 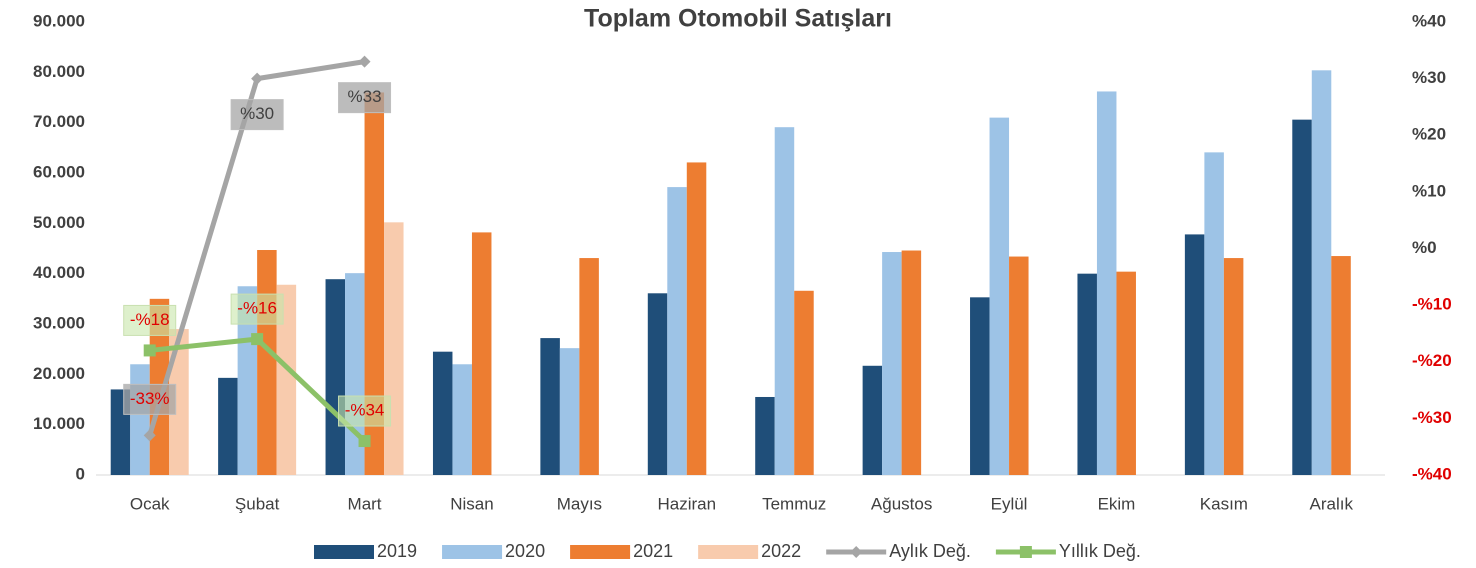 What do you see at coordinates (1429, 20) in the screenshot?
I see `y2-tick-label: %40` at bounding box center [1429, 20].